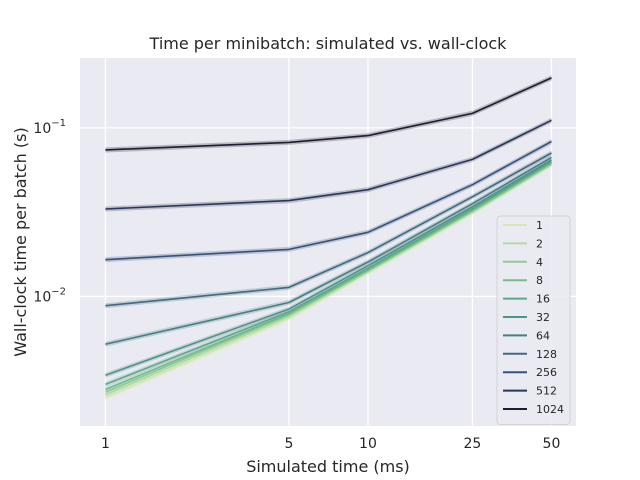  What do you see at coordinates (49, 211) in the screenshot?
I see `y-tick-labels: 10⁻² 10⁻¹` at bounding box center [49, 211].